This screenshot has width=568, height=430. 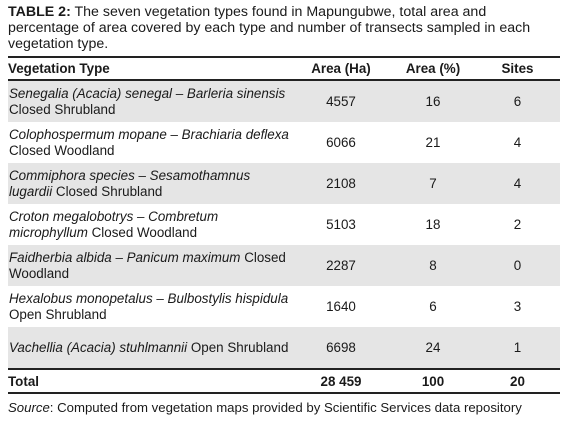 What do you see at coordinates (125, 257) in the screenshot?
I see `species-name: Faidherbia albida – Panicum maximum` at bounding box center [125, 257].